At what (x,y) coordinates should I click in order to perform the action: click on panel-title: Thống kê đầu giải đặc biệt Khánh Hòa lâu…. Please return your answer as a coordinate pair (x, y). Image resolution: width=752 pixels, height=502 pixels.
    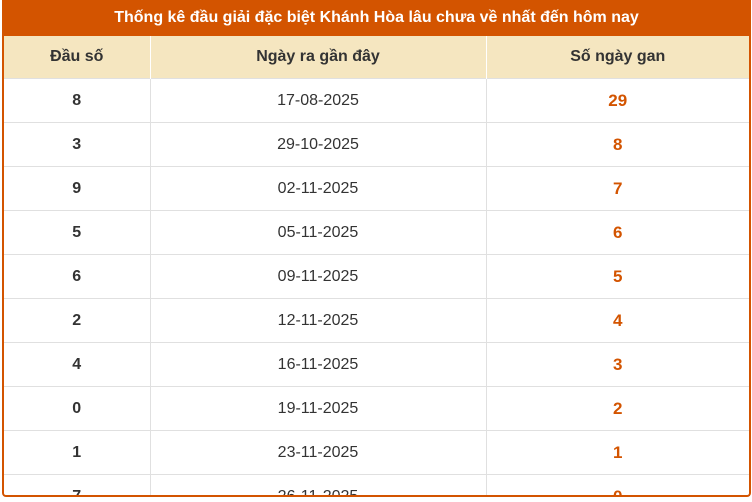
    Looking at the image, I should click on (376, 18).